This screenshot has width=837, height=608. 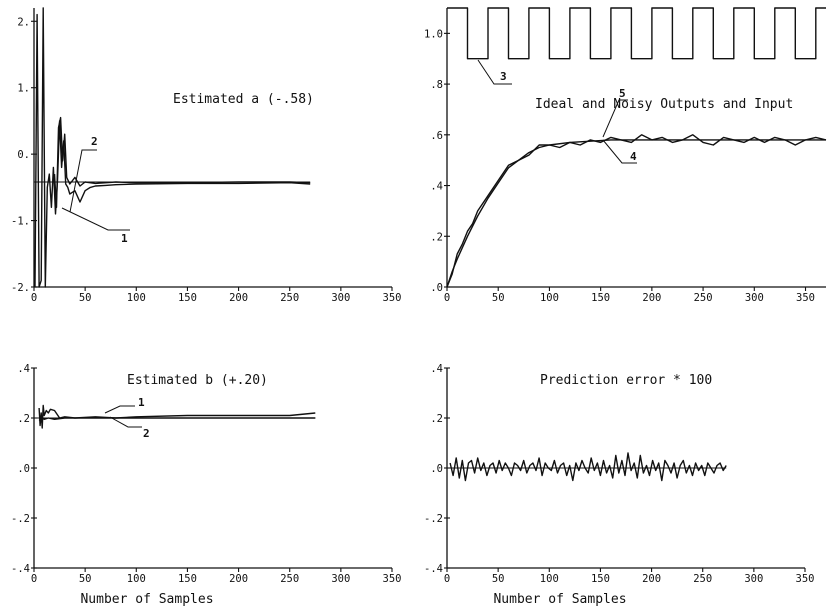 I want to click on panel-title: Estimated a (-.58), so click(x=243, y=99).